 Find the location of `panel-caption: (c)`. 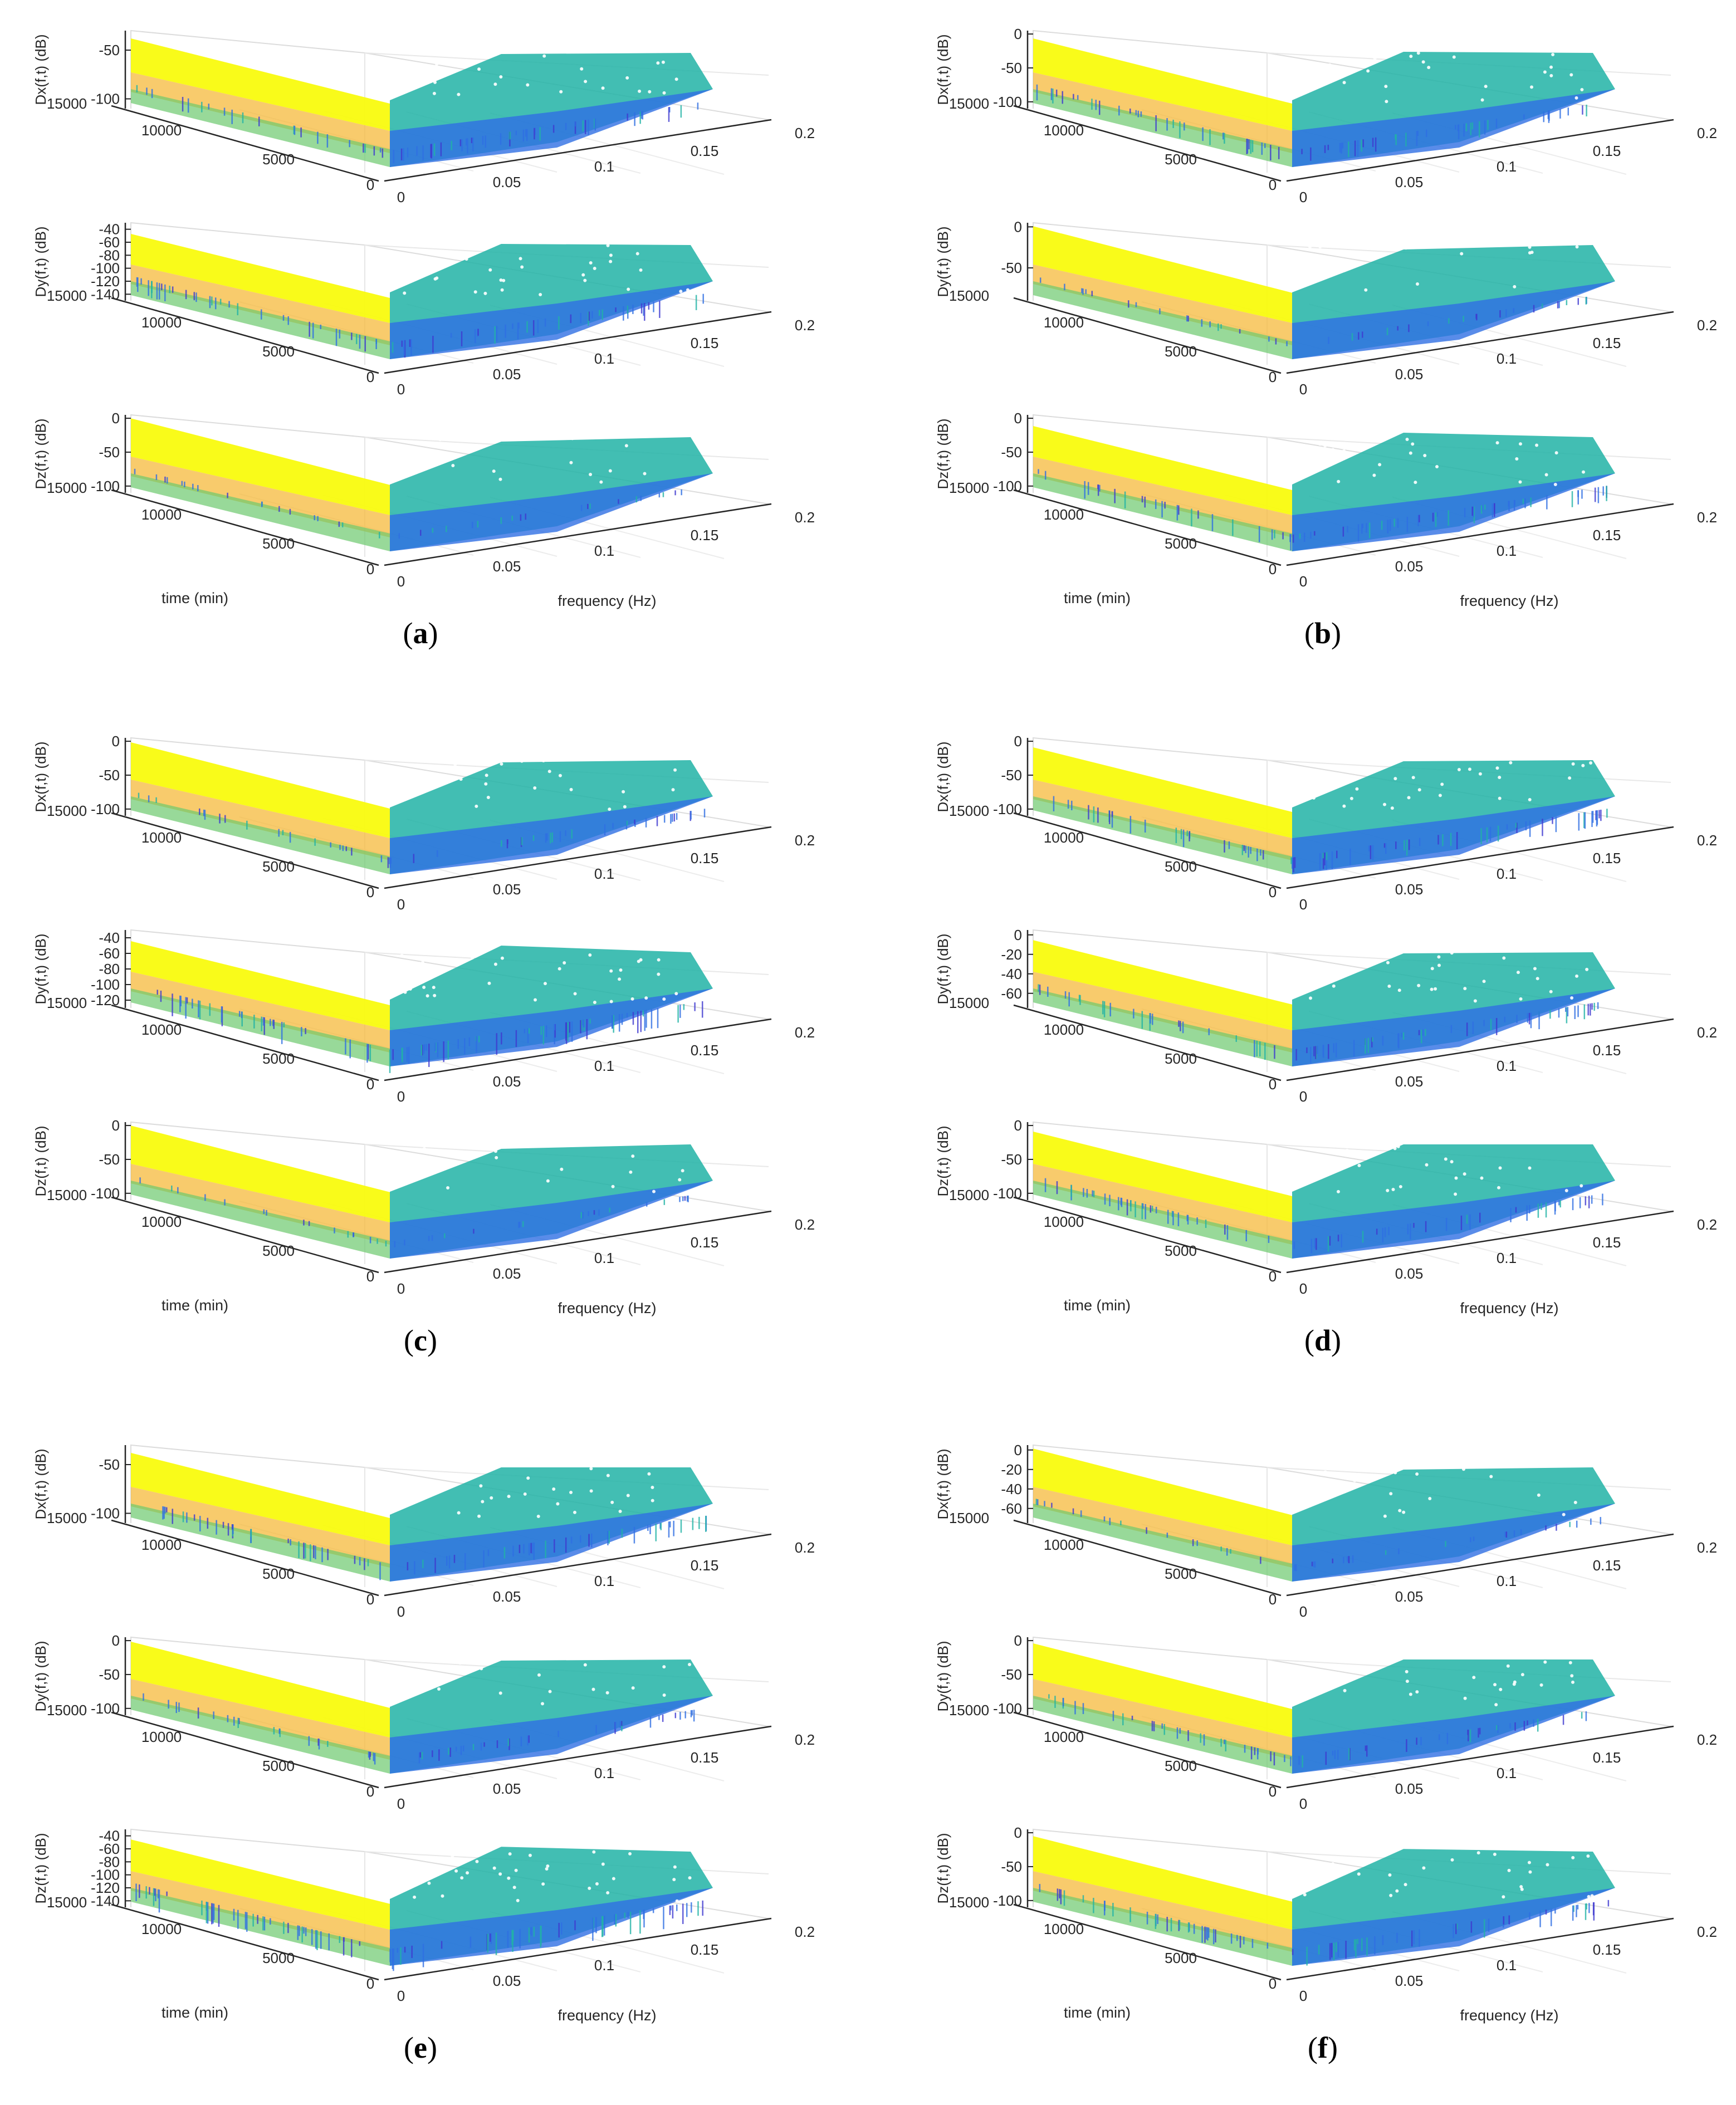

panel-caption: (c) is located at coordinates (420, 1340).